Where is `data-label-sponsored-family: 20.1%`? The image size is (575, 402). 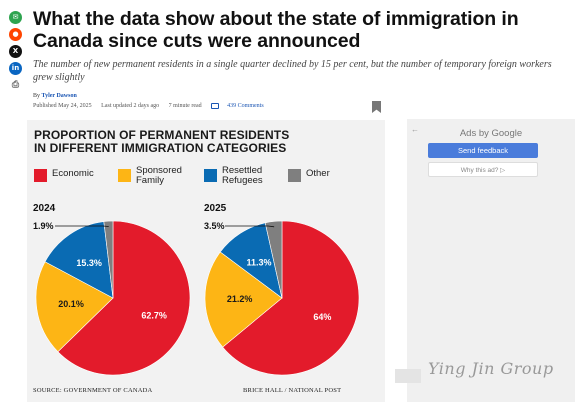 data-label-sponsored-family: 20.1% is located at coordinates (71, 304).